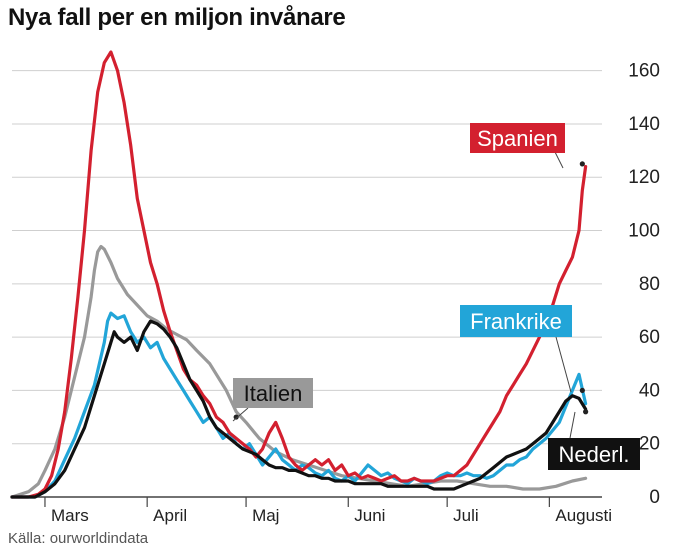 The image size is (675, 556). What do you see at coordinates (170, 515) in the screenshot?
I see `x-tick-label: April` at bounding box center [170, 515].